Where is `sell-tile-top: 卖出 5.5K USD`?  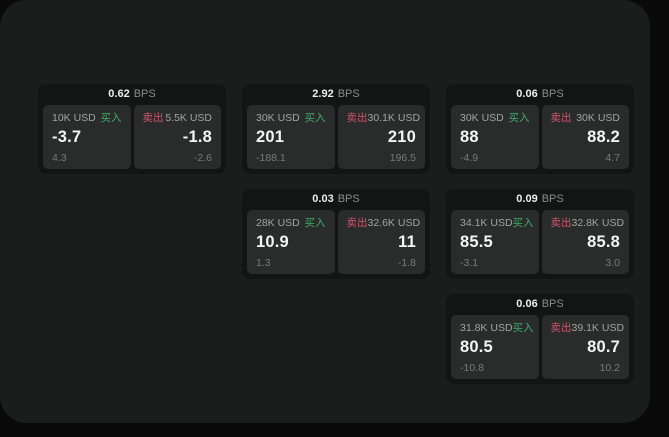
sell-tile-top: 卖出 5.5K USD is located at coordinates (178, 118).